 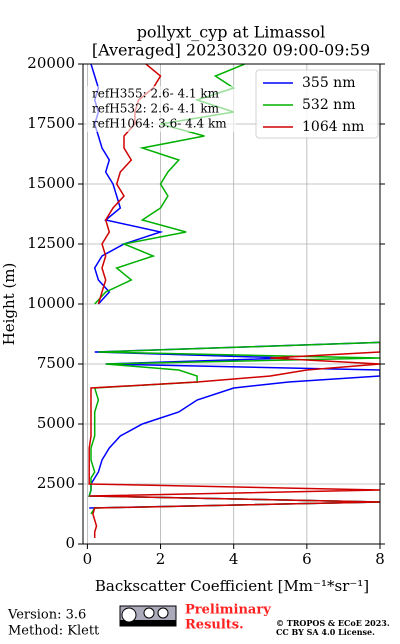 What do you see at coordinates (163, 613) in the screenshot?
I see `cc-logo-sa` at bounding box center [163, 613].